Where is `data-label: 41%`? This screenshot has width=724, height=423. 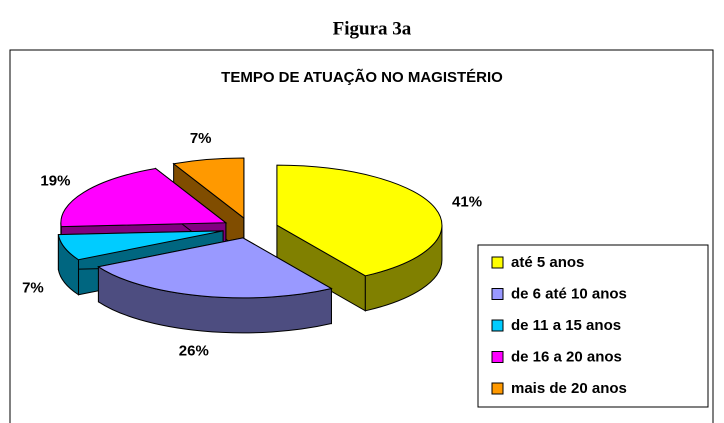 data-label: 41% is located at coordinates (467, 202).